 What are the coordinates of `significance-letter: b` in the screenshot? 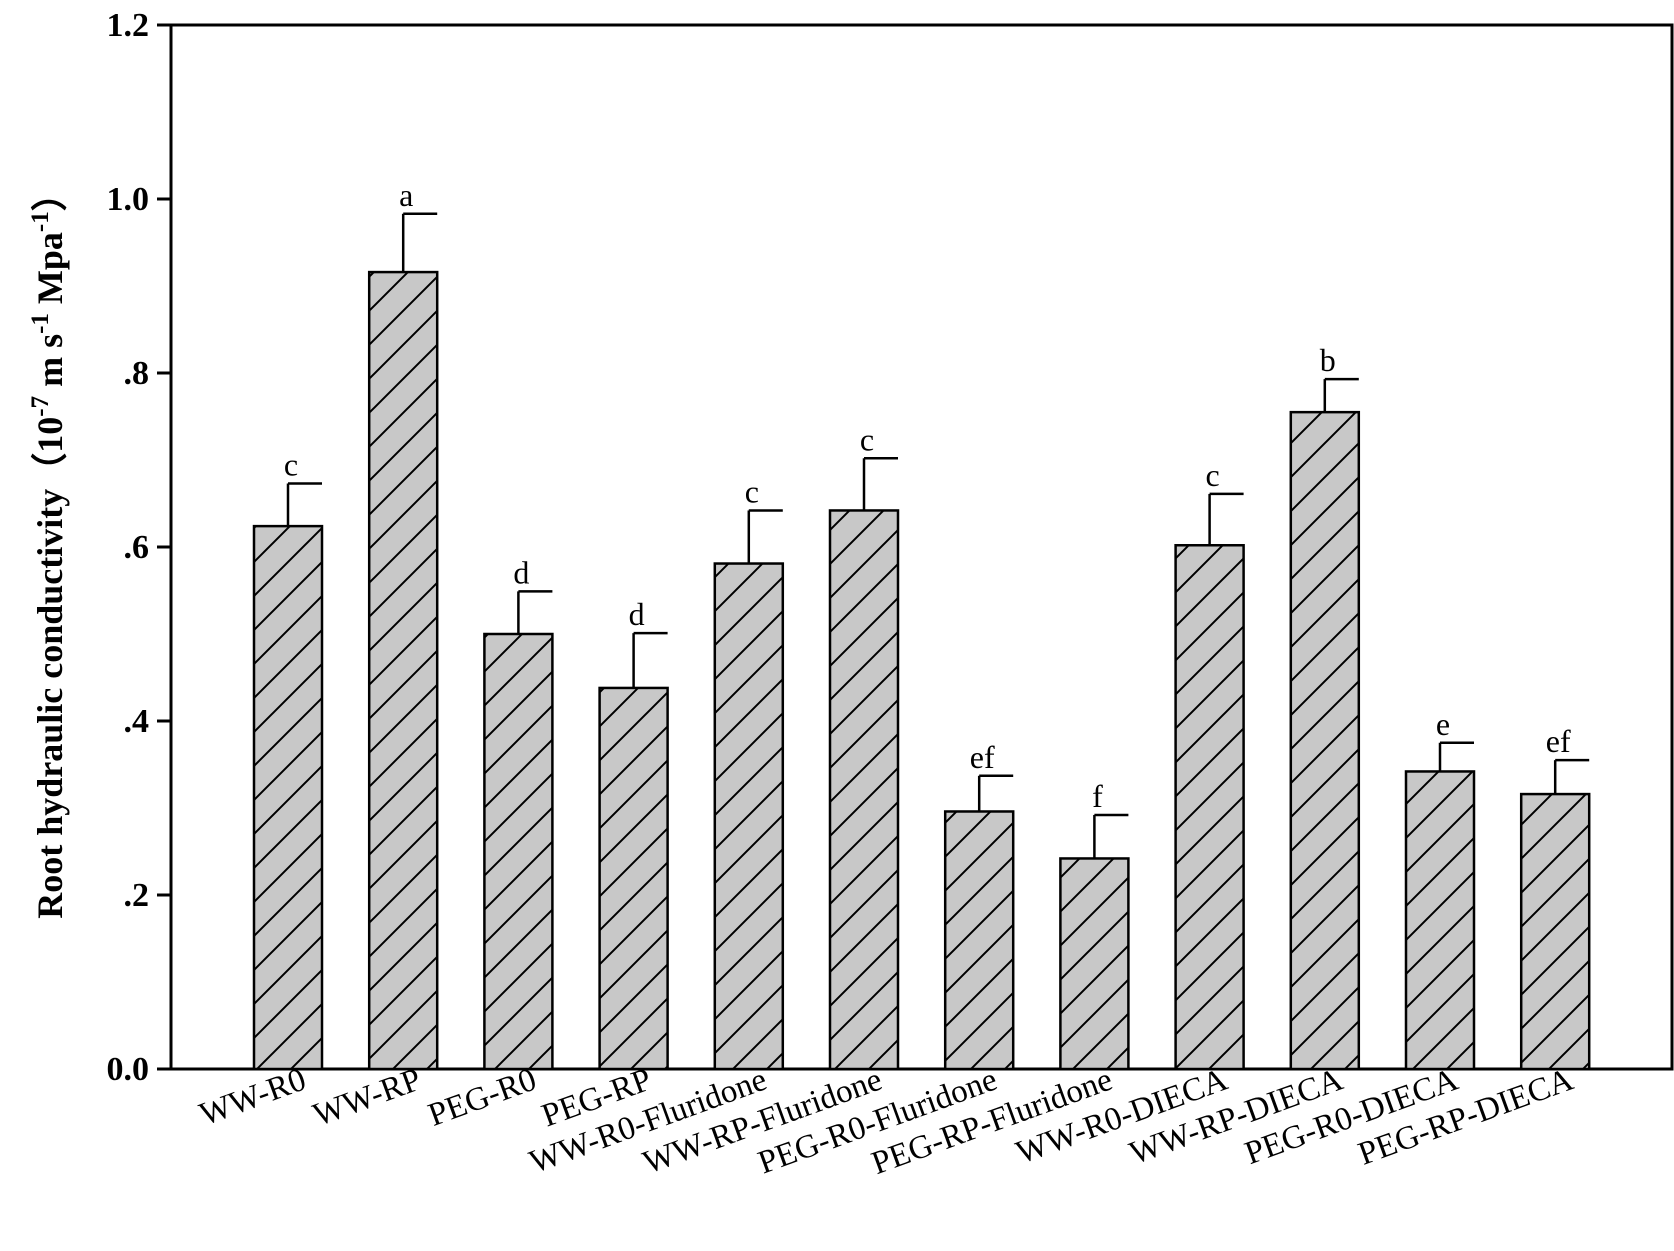 It's located at (1328, 360).